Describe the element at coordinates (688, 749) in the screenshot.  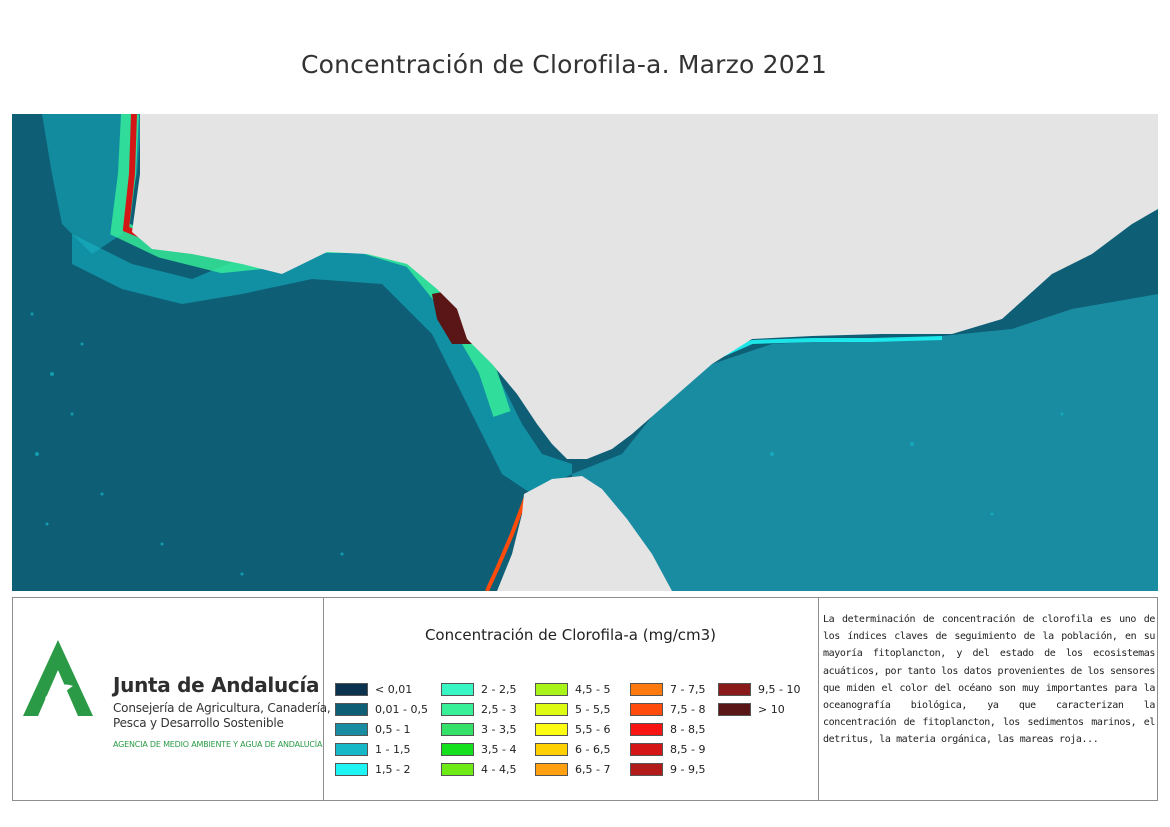
I see `legend-label: 8,5 - 9` at that location.